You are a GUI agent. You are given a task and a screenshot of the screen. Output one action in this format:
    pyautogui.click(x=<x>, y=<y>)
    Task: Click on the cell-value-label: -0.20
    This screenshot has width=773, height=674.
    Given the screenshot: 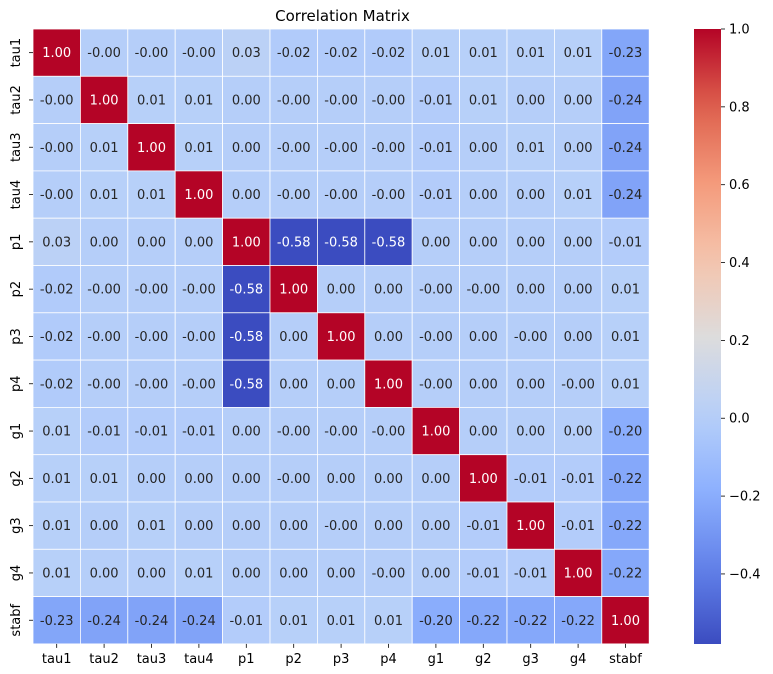 What is the action you would take?
    pyautogui.click(x=626, y=432)
    